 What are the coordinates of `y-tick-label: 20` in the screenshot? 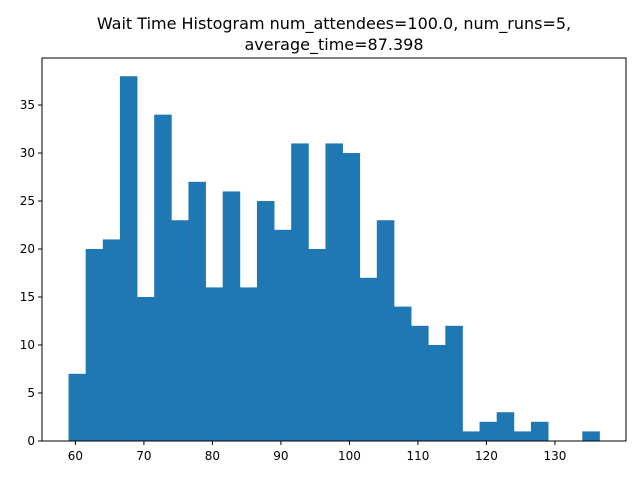 It's located at (27, 249).